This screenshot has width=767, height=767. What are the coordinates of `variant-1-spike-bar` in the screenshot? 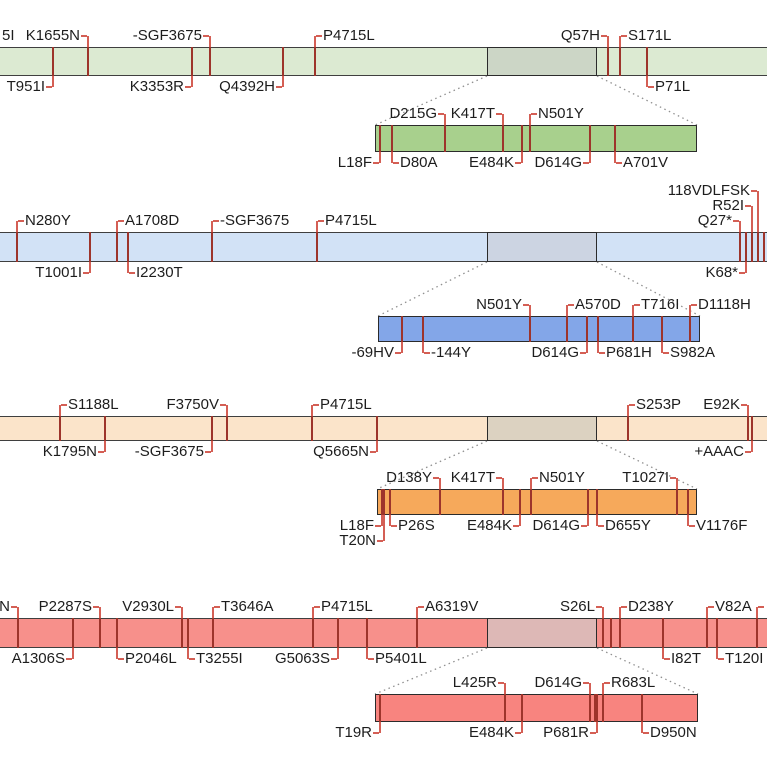 It's located at (536, 138).